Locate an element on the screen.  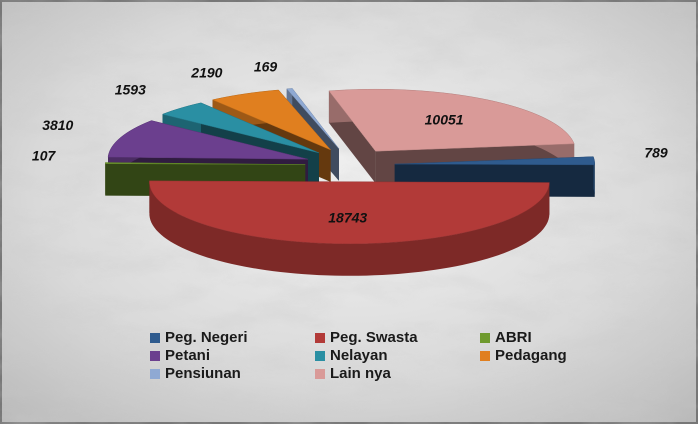
value-label: 169 is located at coordinates (266, 66).